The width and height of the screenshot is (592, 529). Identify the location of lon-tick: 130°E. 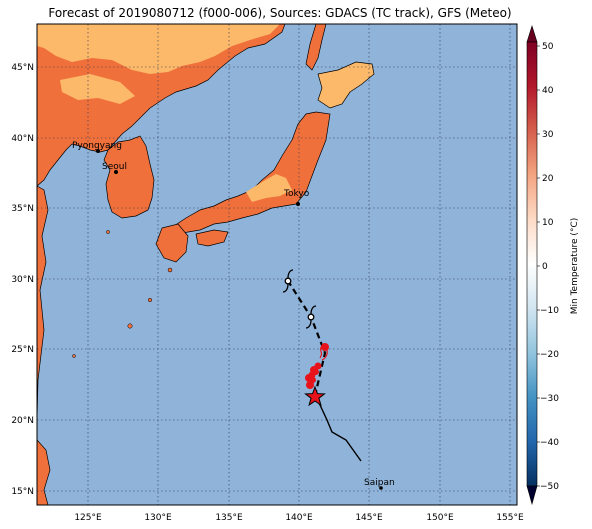
(158, 518).